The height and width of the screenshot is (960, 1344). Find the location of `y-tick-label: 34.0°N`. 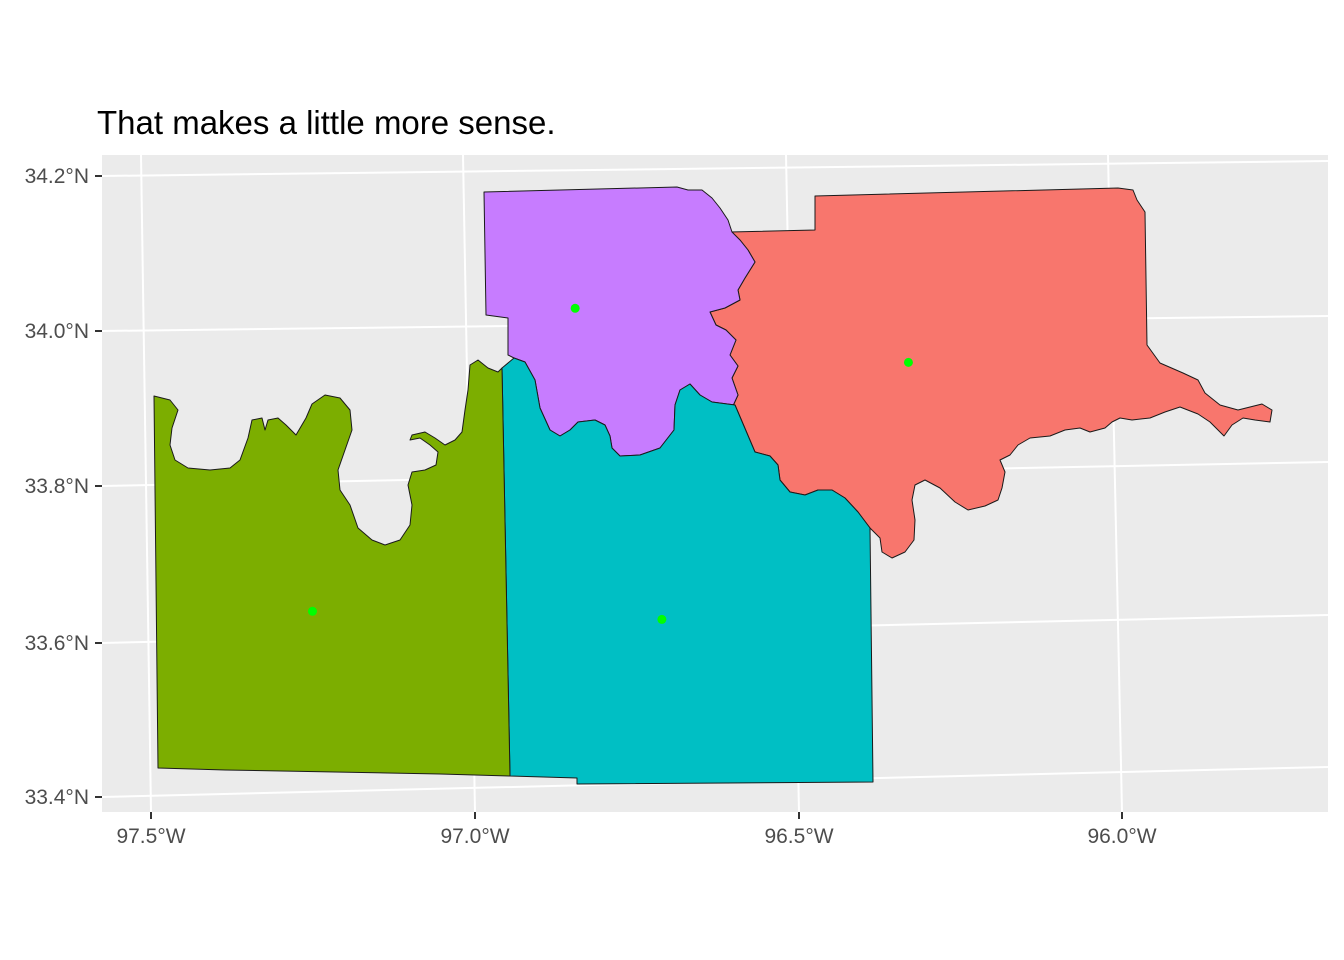

y-tick-label: 34.0°N is located at coordinates (57, 331).